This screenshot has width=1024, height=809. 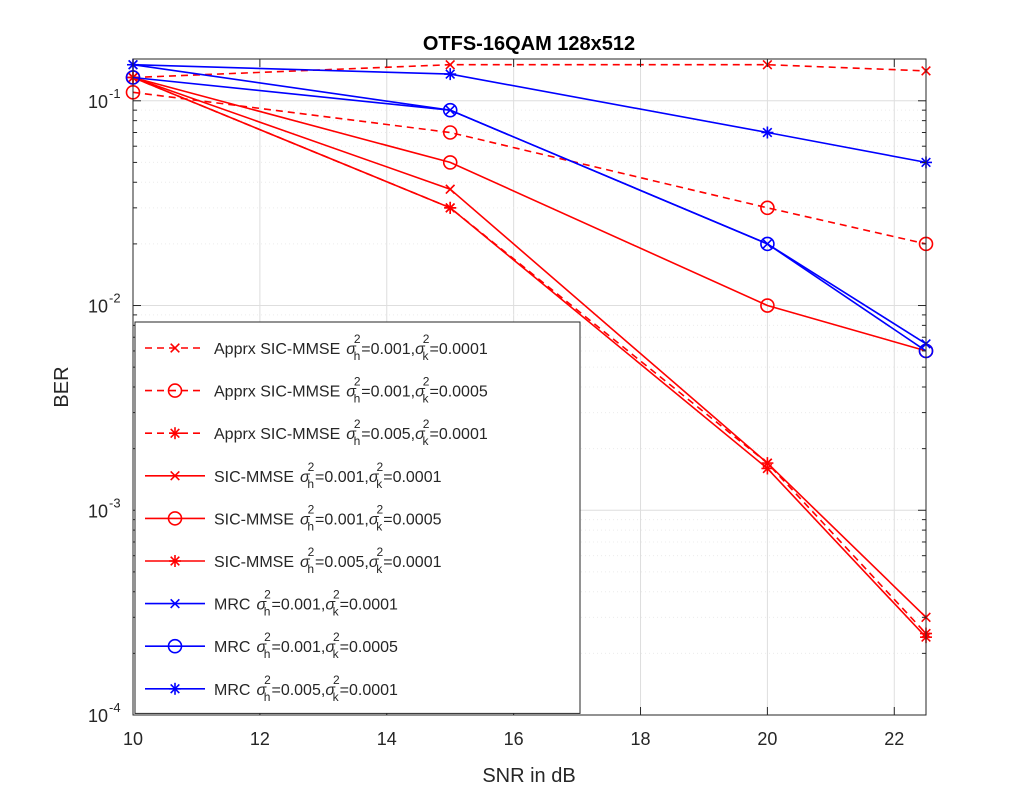 I want to click on legend-entry: SIC-MMSE σ2 h=0.005,σ2 k=0.0001, so click(x=293, y=560).